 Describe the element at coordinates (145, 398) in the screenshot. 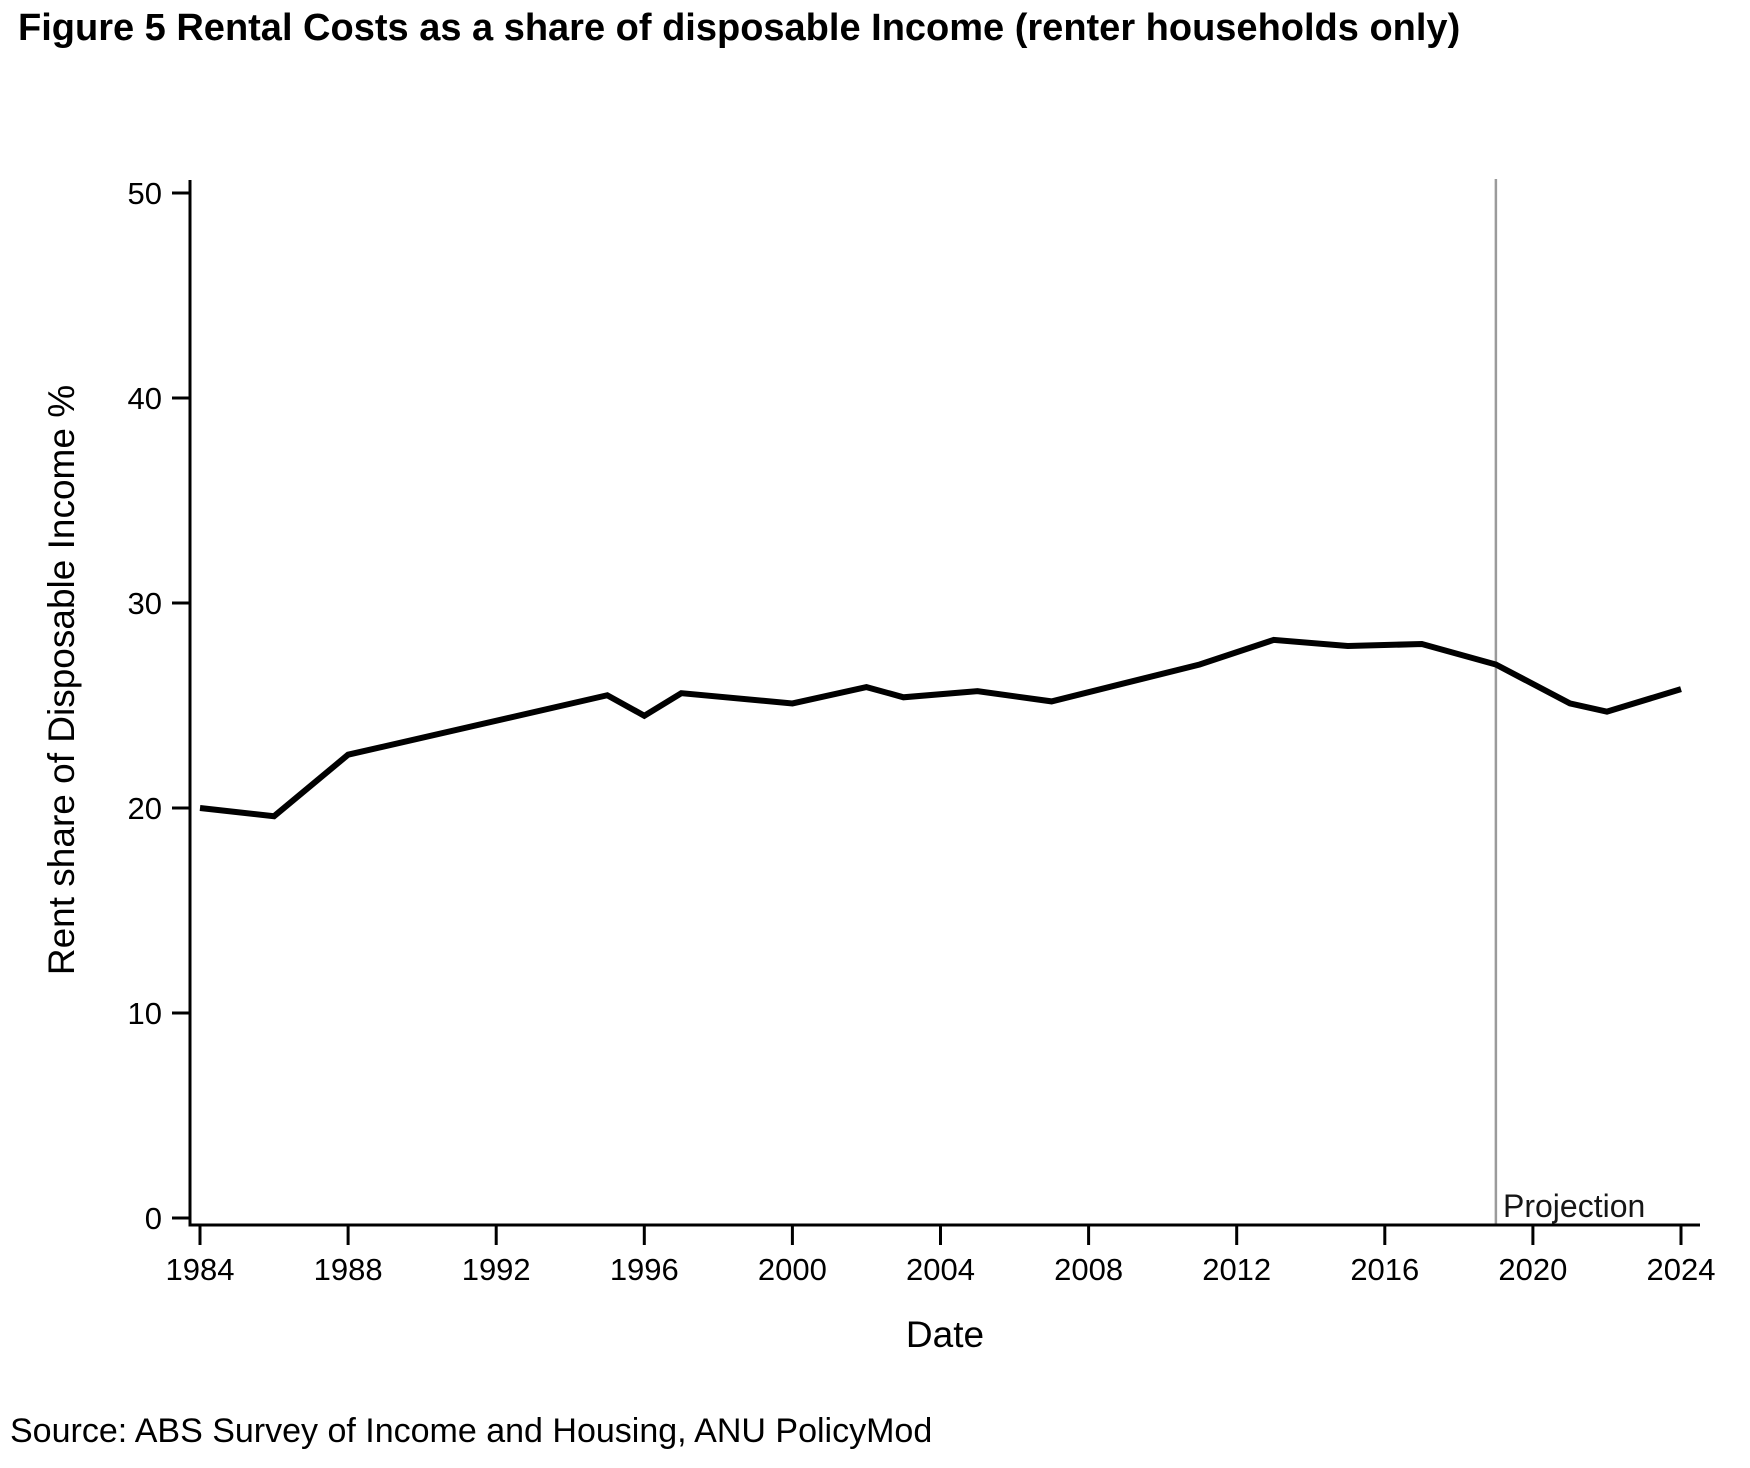

I see `y-tick-label: 40` at that location.